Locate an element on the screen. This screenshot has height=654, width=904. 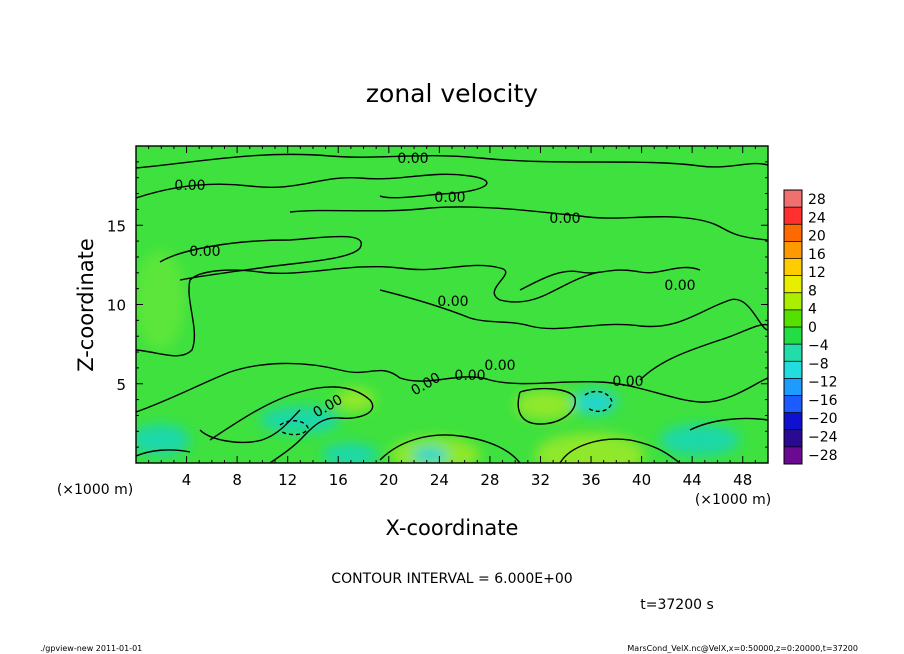
colorbar-label: 8 is located at coordinates (812, 291).